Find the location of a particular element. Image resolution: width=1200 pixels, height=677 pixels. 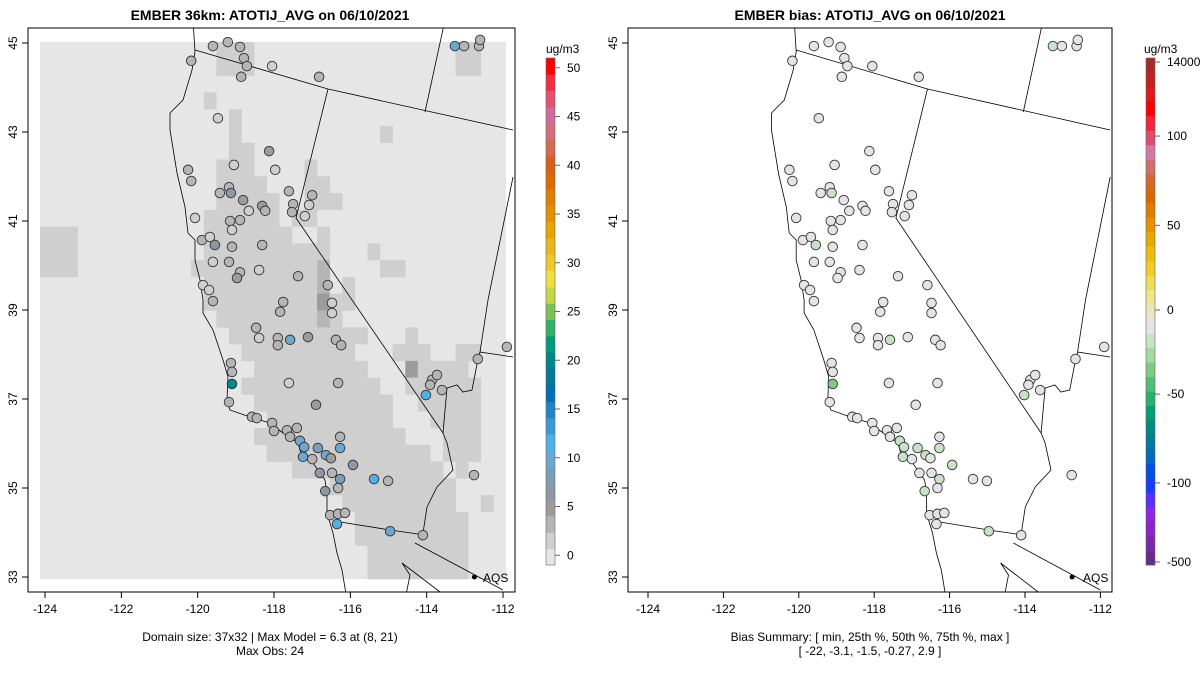

colorbar-tick-label: 0 is located at coordinates (570, 555).